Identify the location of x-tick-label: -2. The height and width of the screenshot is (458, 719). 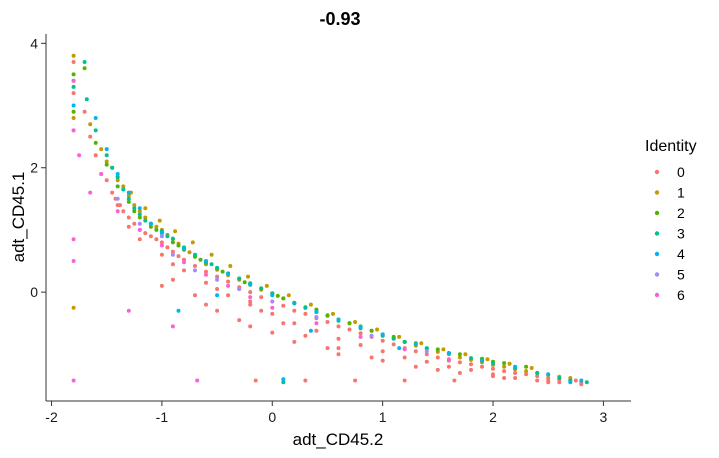
(51, 417).